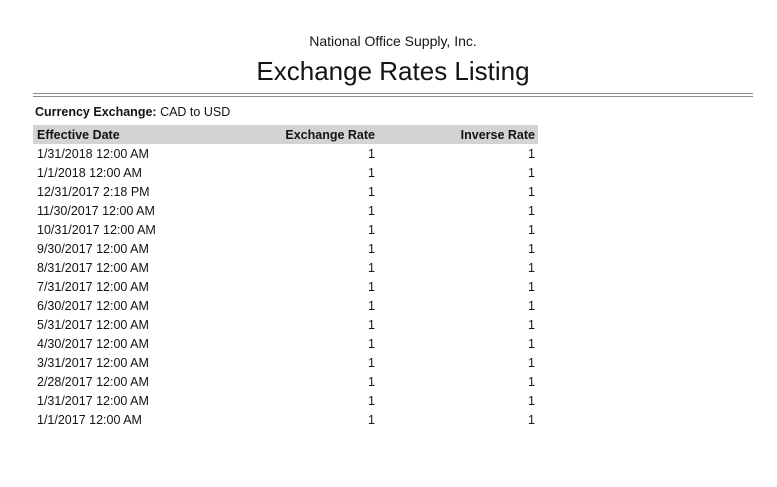  I want to click on report-title: Exchange Rates Listing, so click(393, 71).